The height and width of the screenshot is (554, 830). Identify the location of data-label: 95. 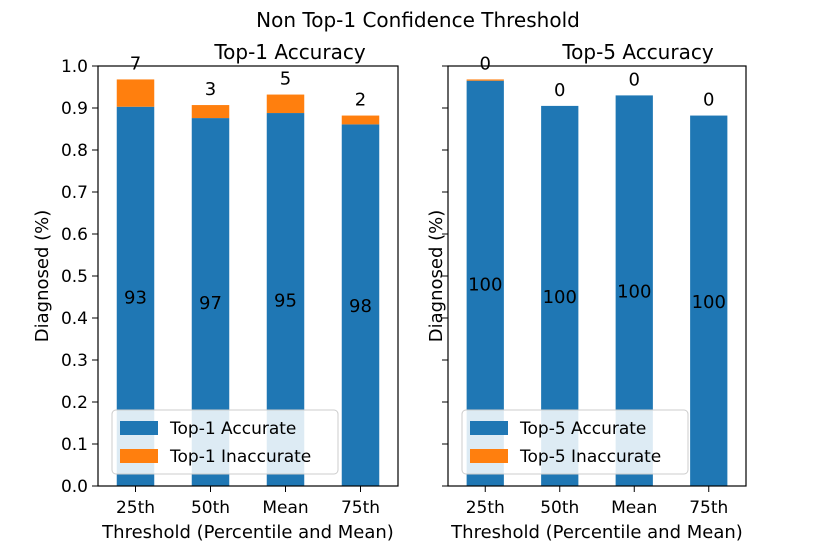
(285, 301).